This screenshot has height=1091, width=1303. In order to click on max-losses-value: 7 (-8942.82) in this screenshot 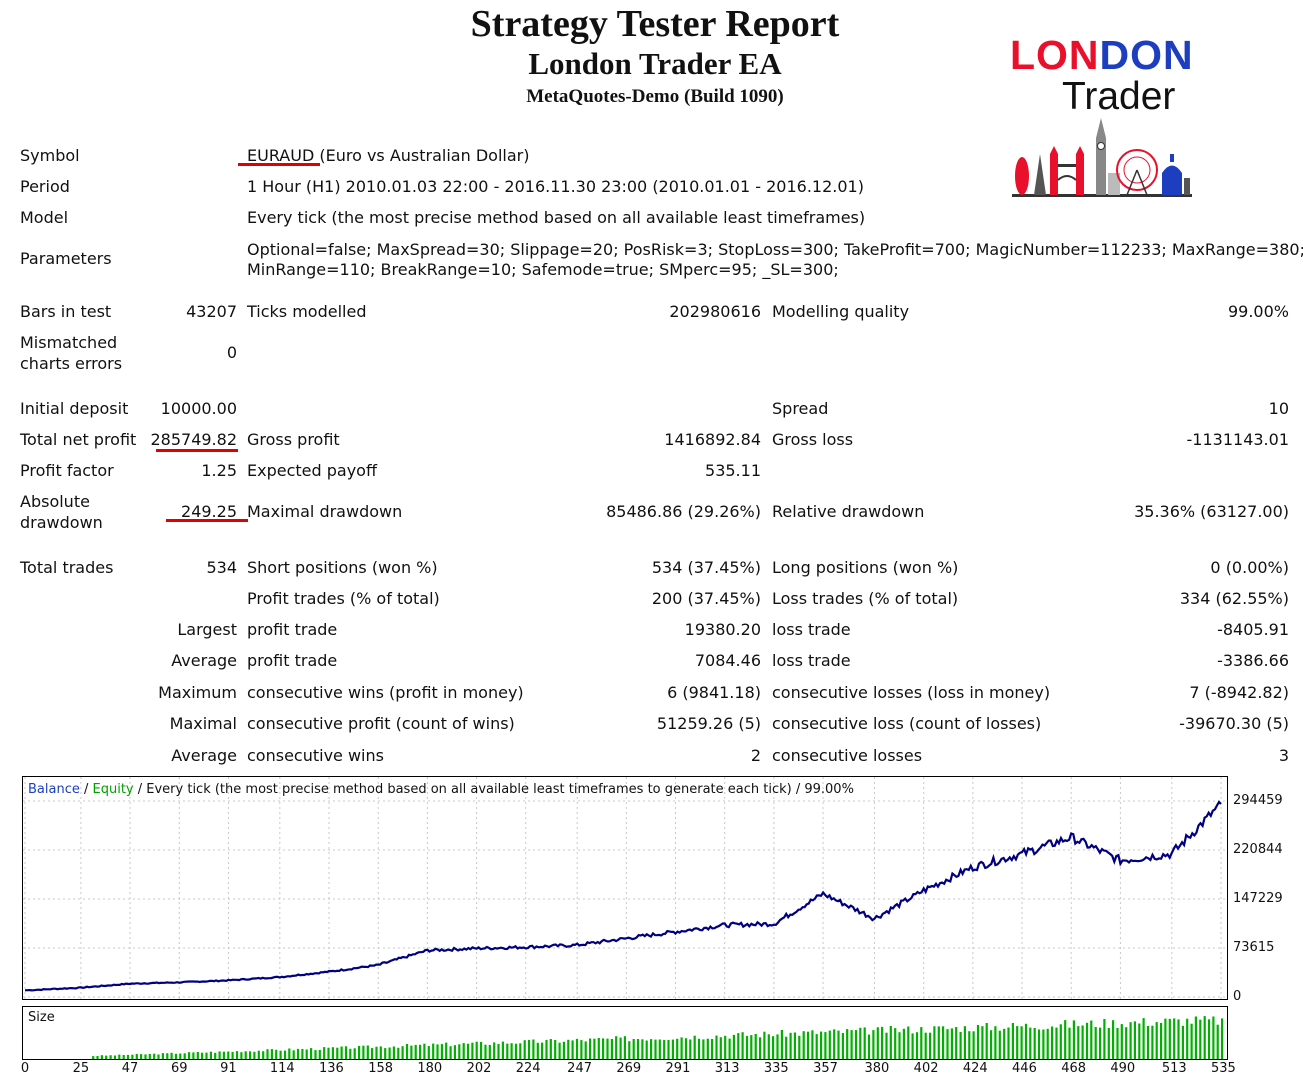, I will do `click(1239, 692)`.